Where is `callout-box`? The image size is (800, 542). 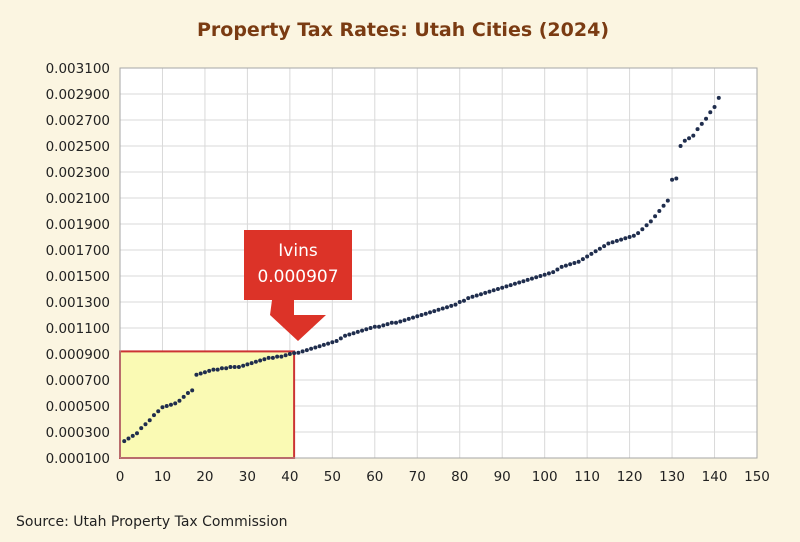 callout-box is located at coordinates (298, 265).